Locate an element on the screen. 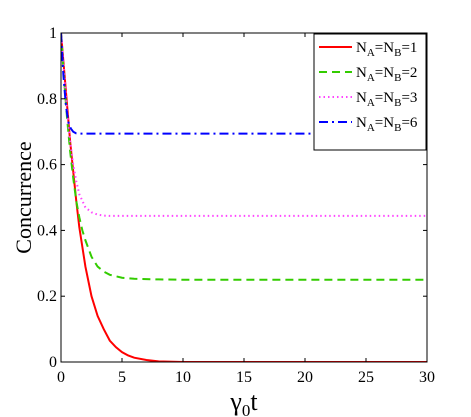 The image size is (471, 417). y-tick-label: 0.6 is located at coordinates (47, 165).